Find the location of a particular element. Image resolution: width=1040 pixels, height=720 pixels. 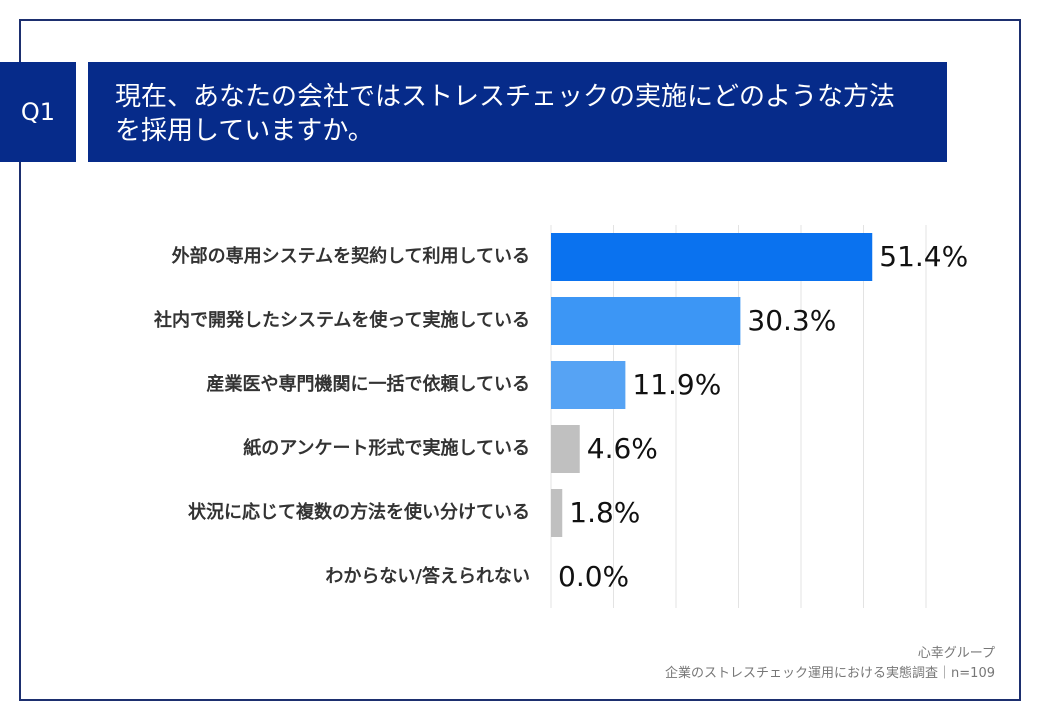

category-label: 状況に応じて複数の方法を使い分けている is located at coordinates (359, 512).